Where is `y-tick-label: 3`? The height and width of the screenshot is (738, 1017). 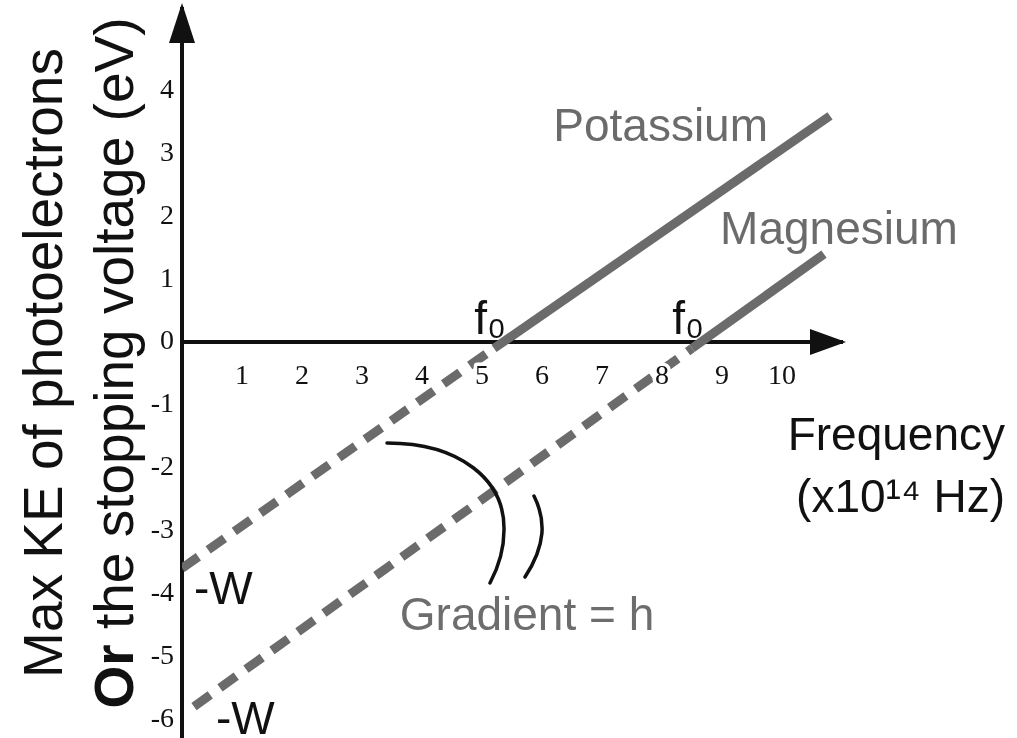 y-tick-label: 3 is located at coordinates (167, 151).